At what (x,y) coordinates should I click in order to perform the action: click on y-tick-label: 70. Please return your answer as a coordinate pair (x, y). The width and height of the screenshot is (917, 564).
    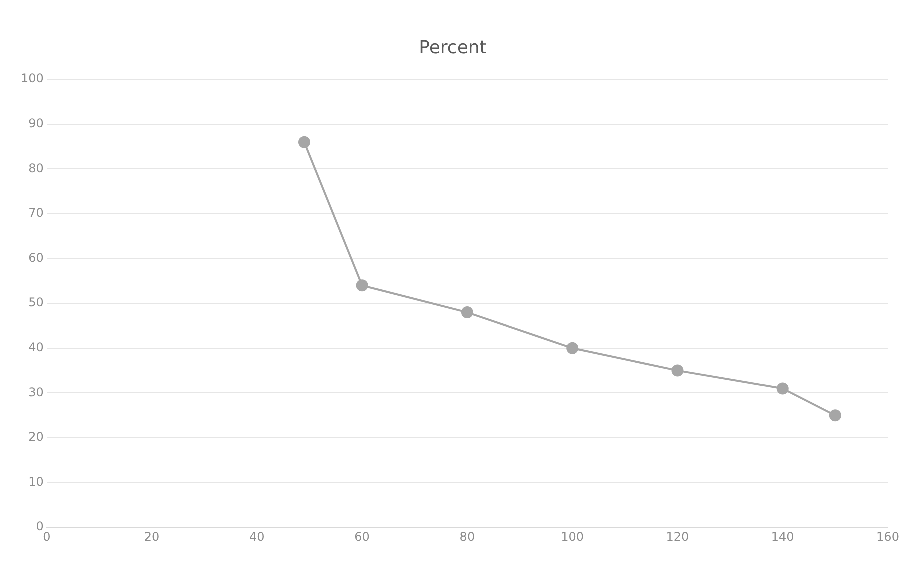
    Looking at the image, I should click on (36, 213).